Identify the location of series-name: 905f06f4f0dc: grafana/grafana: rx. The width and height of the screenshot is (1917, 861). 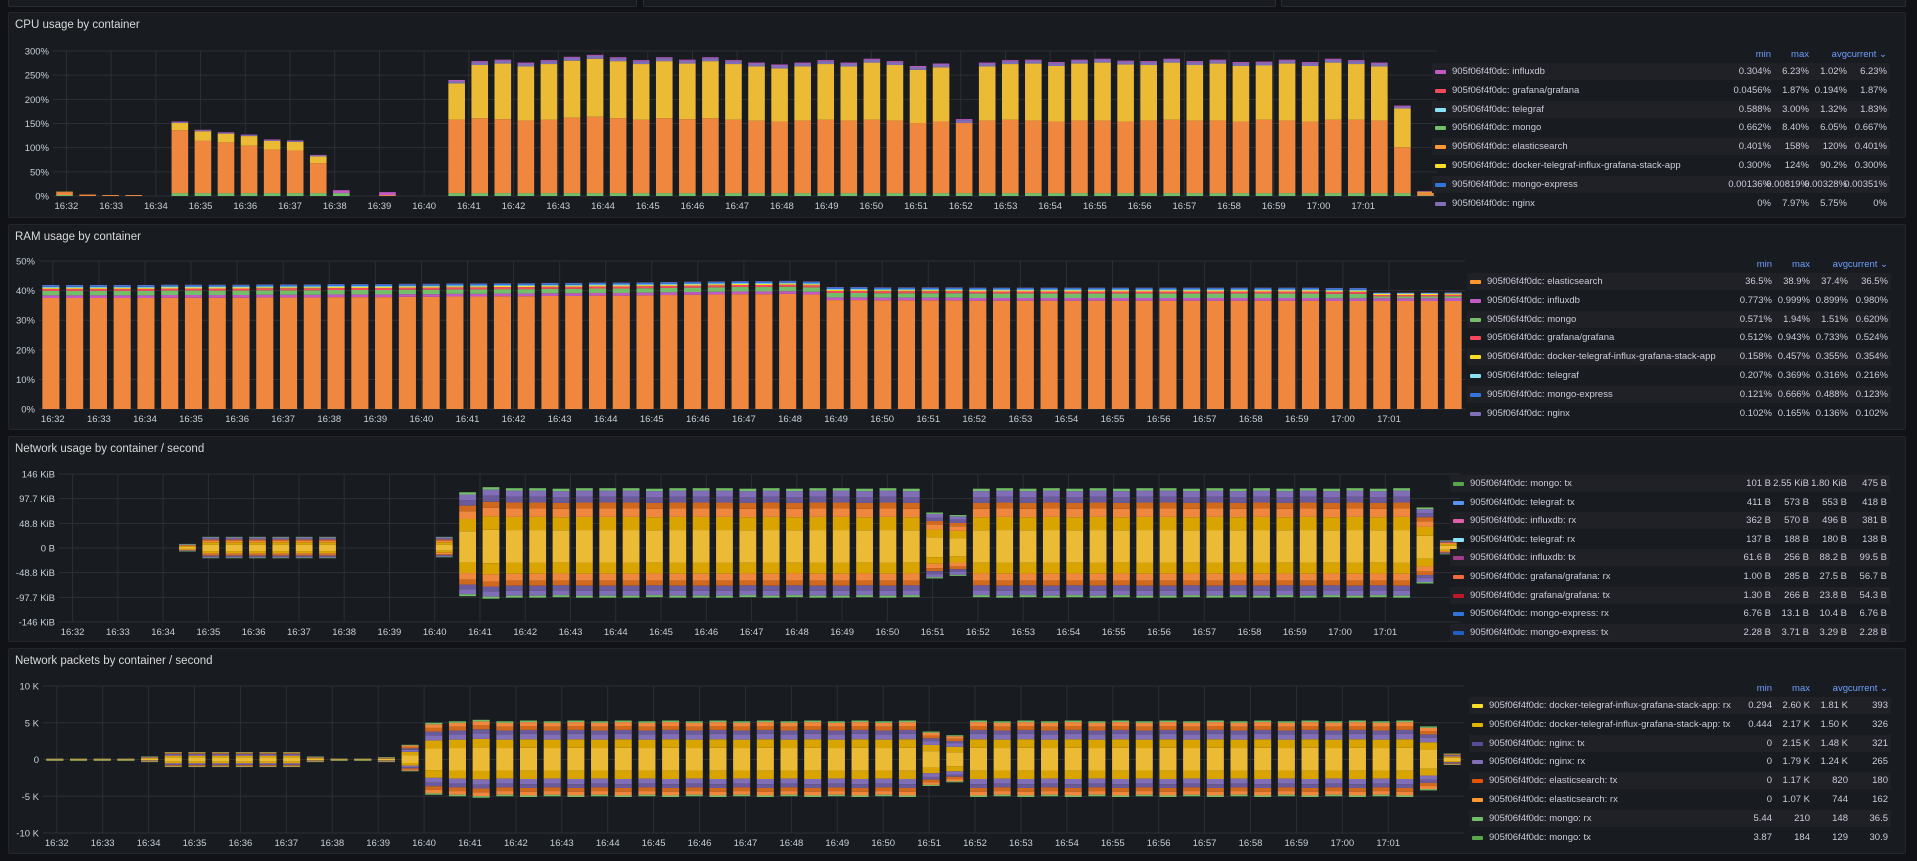
(1540, 576).